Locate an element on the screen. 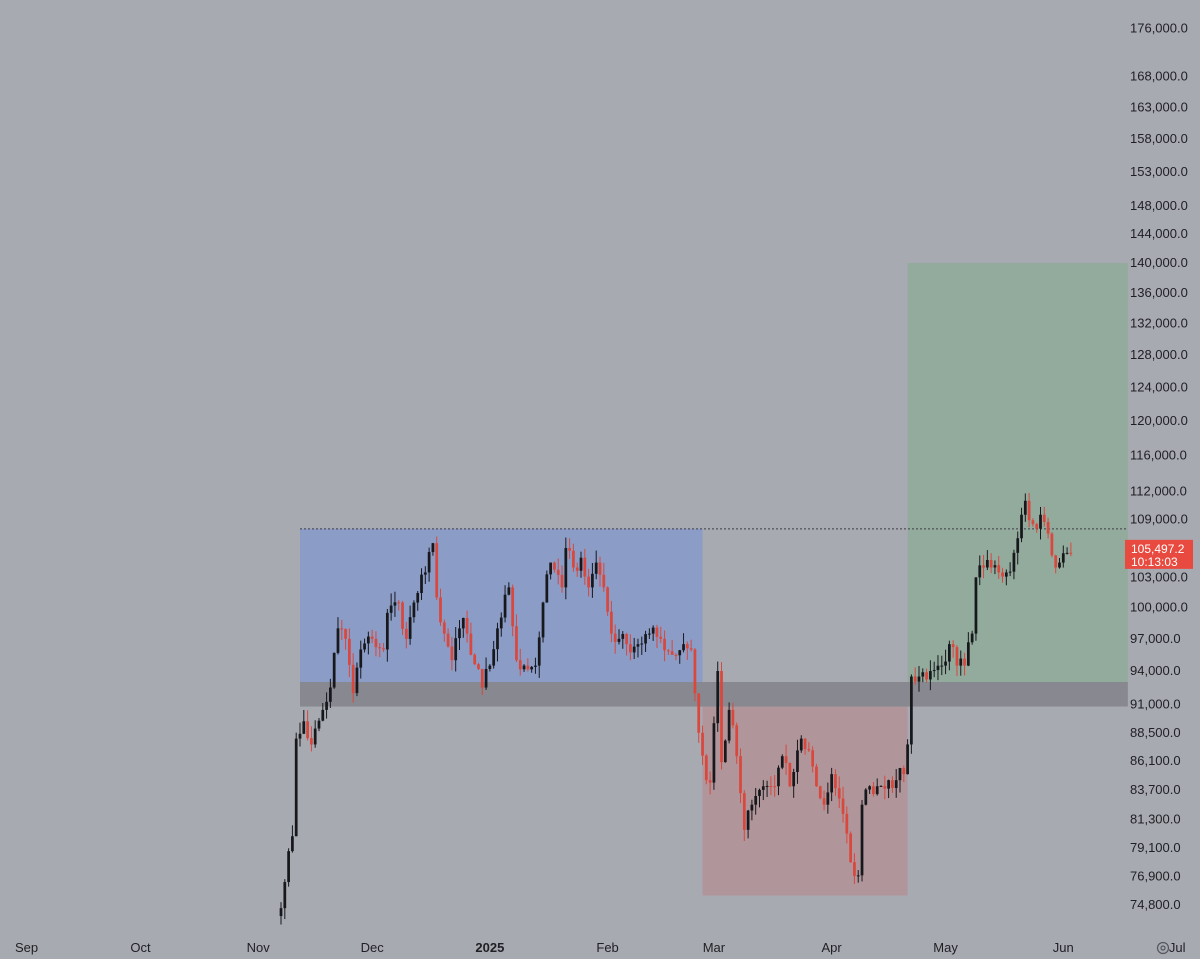 The image size is (1200, 959). time-axis: Sep Oct Nov Dec 2025 Feb Mar Apr May Jun Jul is located at coordinates (600, 947).